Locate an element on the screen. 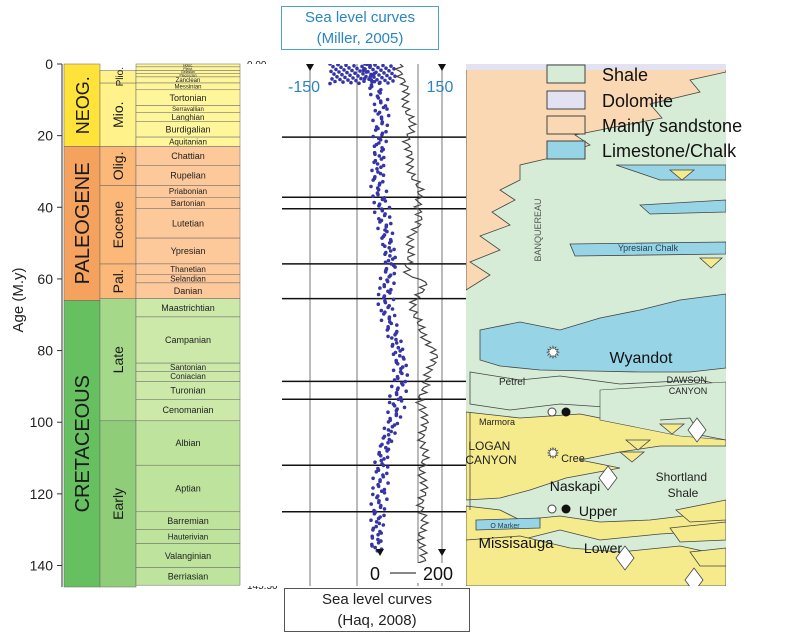 The height and width of the screenshot is (633, 794). ypresian-chalk-label: Ypresian Chalk is located at coordinates (648, 248).